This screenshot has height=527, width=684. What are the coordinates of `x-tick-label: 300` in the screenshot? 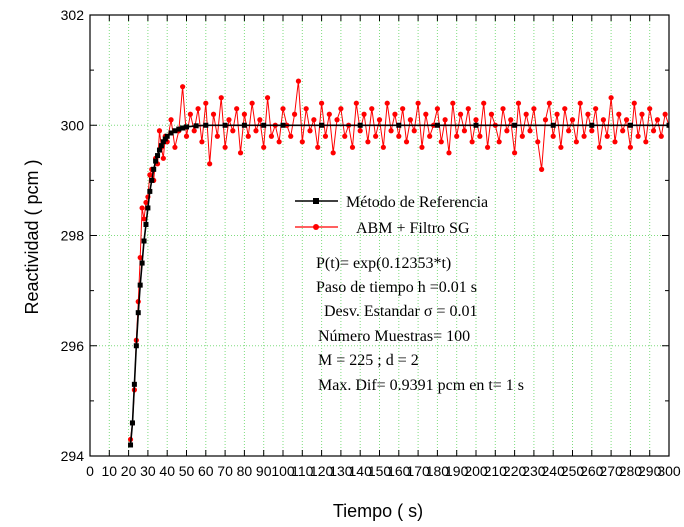 It's located at (669, 471).